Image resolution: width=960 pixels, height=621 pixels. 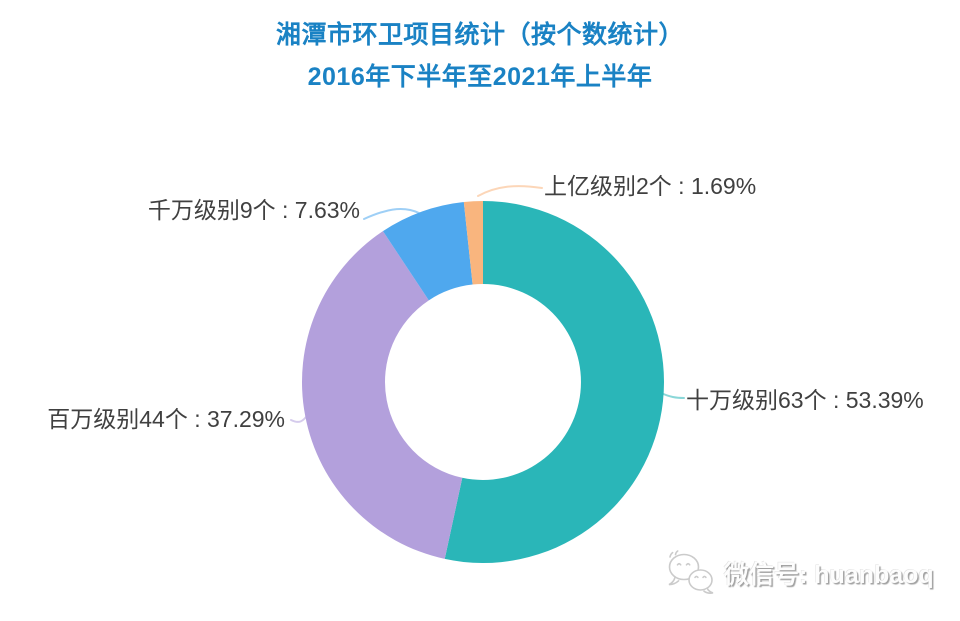 I want to click on slice-label-shangyi: 上亿级别2个 : 1.69%, so click(x=650, y=186).